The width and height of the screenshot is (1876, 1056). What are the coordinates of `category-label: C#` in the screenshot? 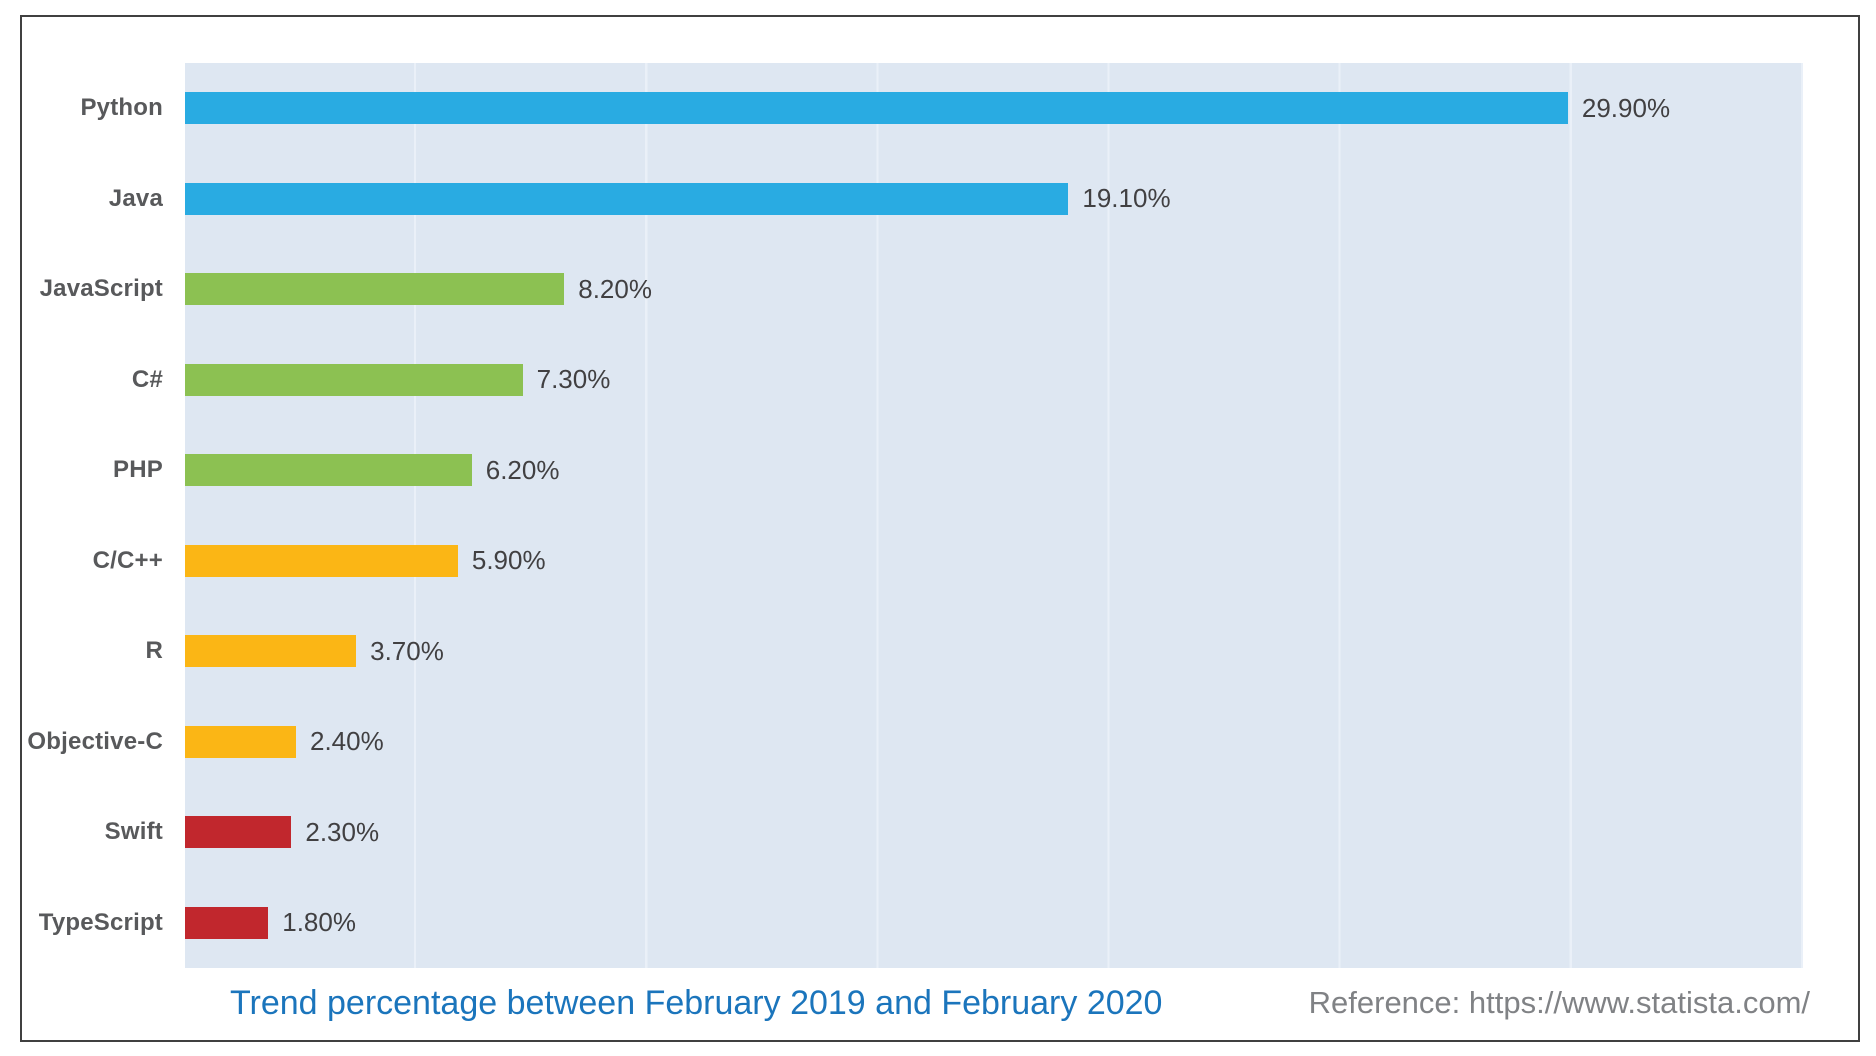 It's located at (147, 379).